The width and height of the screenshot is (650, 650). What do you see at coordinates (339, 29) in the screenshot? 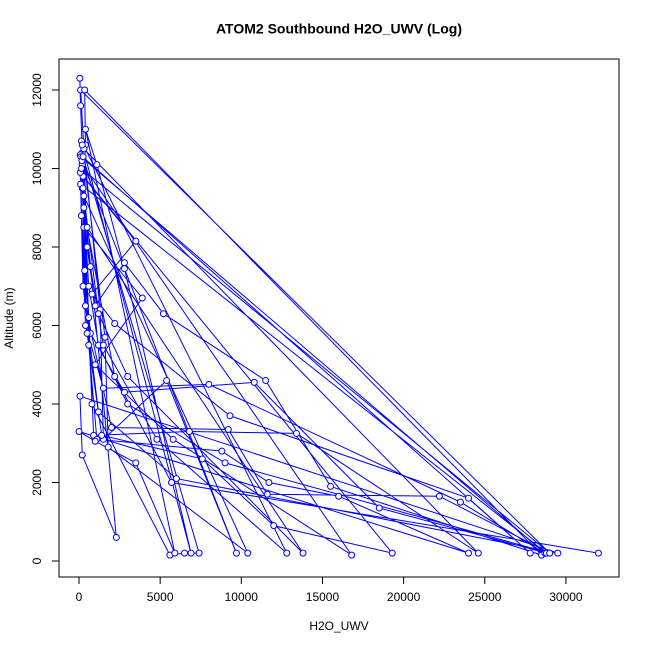
I see `chart-title: ATOM2 Southbound H2O_UWV (Log)` at bounding box center [339, 29].